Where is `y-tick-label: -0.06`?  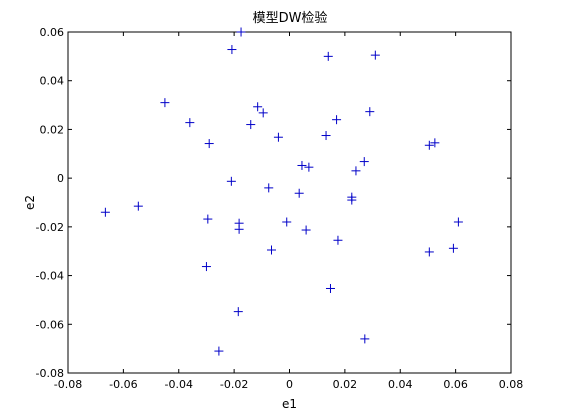
y-tick-label: -0.06 is located at coordinates (50, 324).